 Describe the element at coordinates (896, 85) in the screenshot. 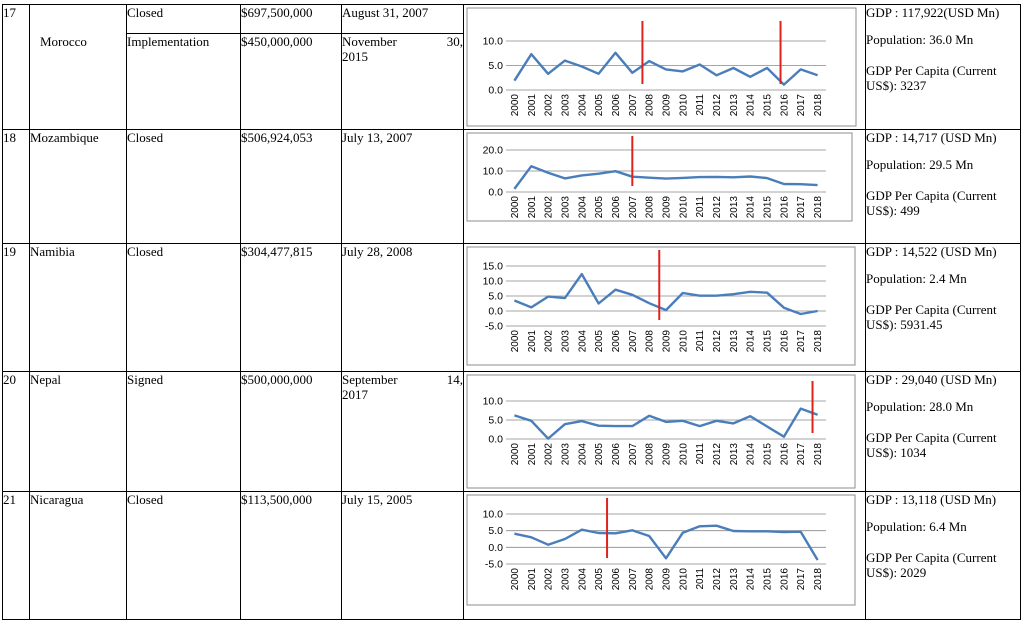

I see `gdp-per-capita-value: US$): 3237` at that location.